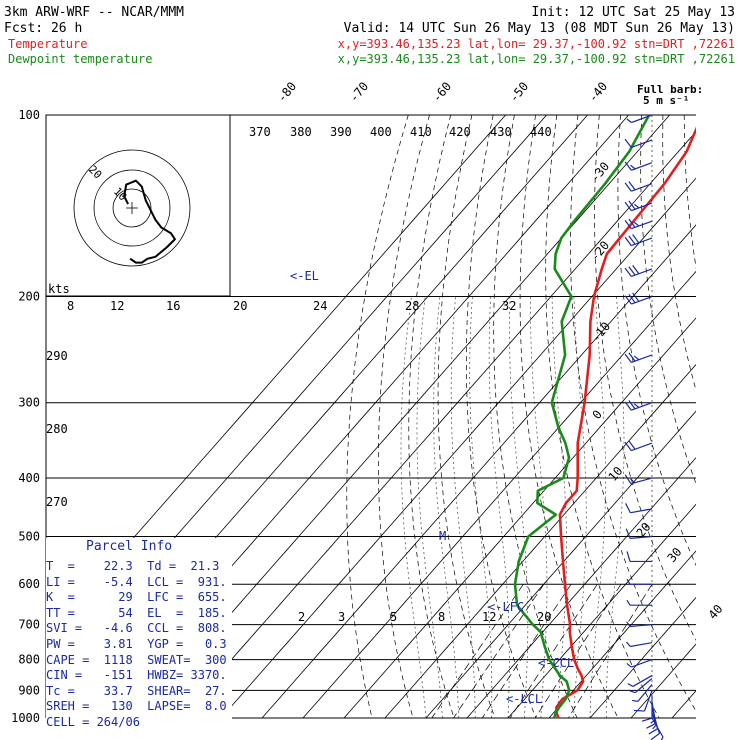  Describe the element at coordinates (287, 92) in the screenshot. I see `isotherm-label: -80` at that location.